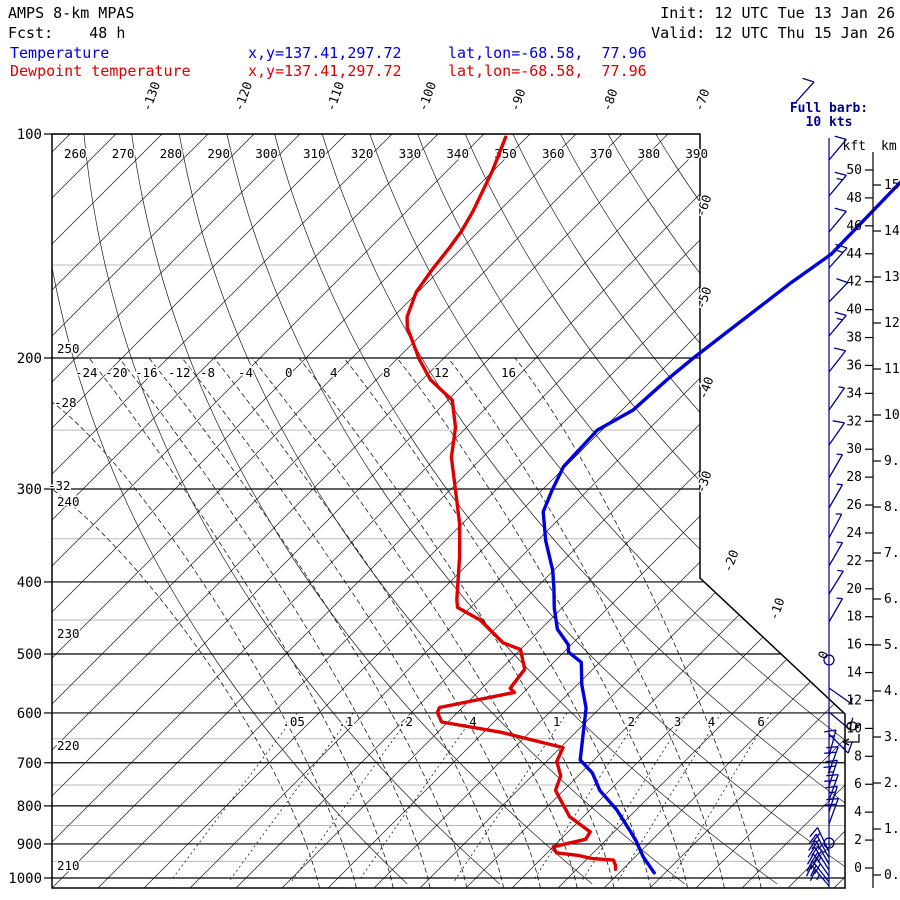 This screenshot has height=900, width=900. I want to click on theta-top-label: 360, so click(553, 153).